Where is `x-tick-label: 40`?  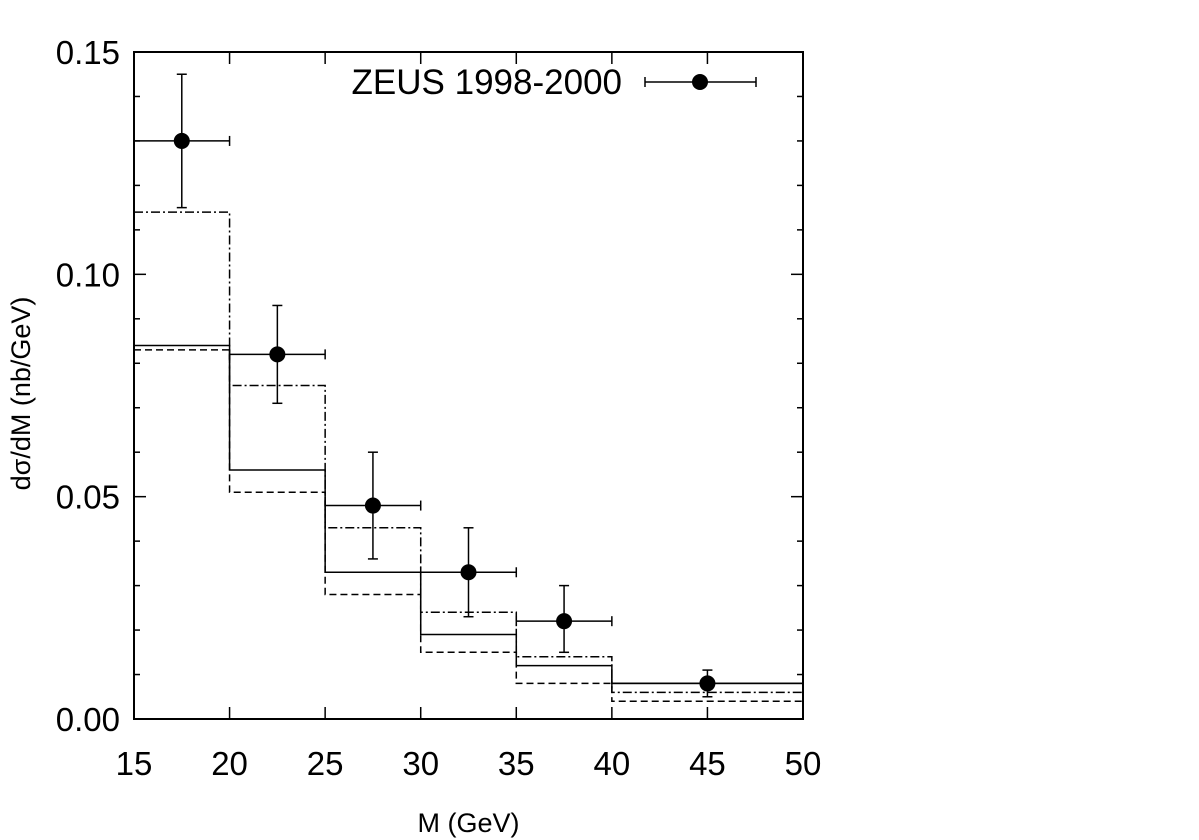 x-tick-label: 40 is located at coordinates (611, 763).